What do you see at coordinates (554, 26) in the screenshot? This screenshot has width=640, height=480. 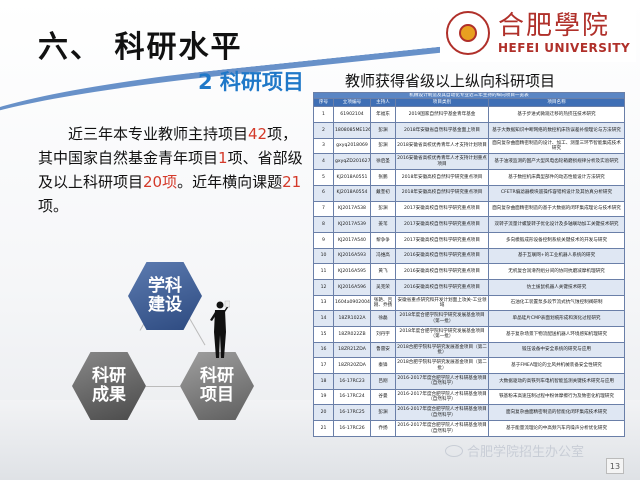 I see `logo-cn: 合肥學院` at bounding box center [554, 26].